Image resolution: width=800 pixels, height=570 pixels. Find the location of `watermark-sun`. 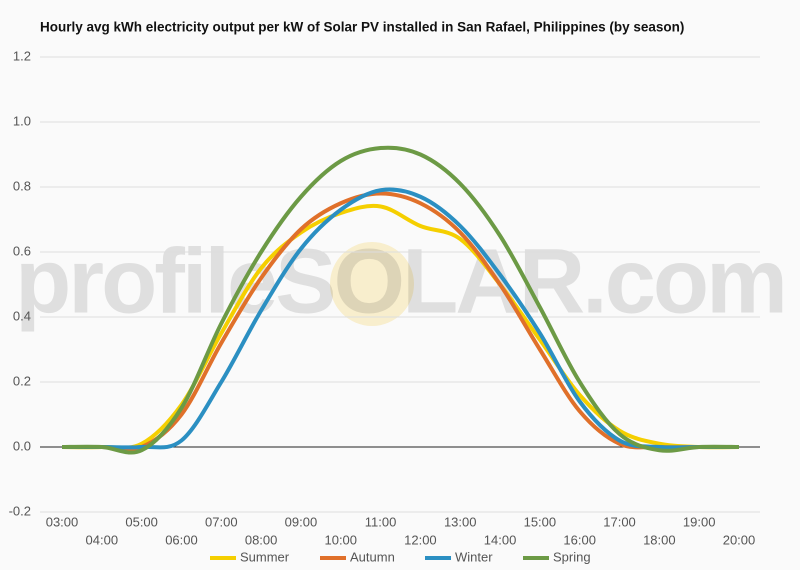

watermark-sun is located at coordinates (372, 284).